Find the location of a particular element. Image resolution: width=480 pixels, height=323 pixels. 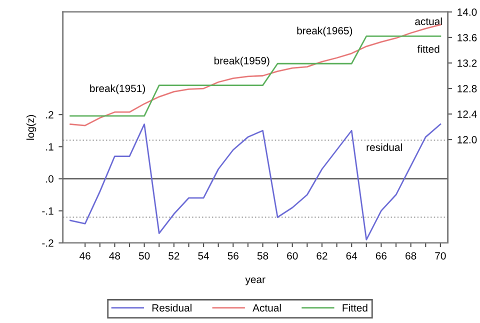

x-tick-label: 58 is located at coordinates (262, 256).